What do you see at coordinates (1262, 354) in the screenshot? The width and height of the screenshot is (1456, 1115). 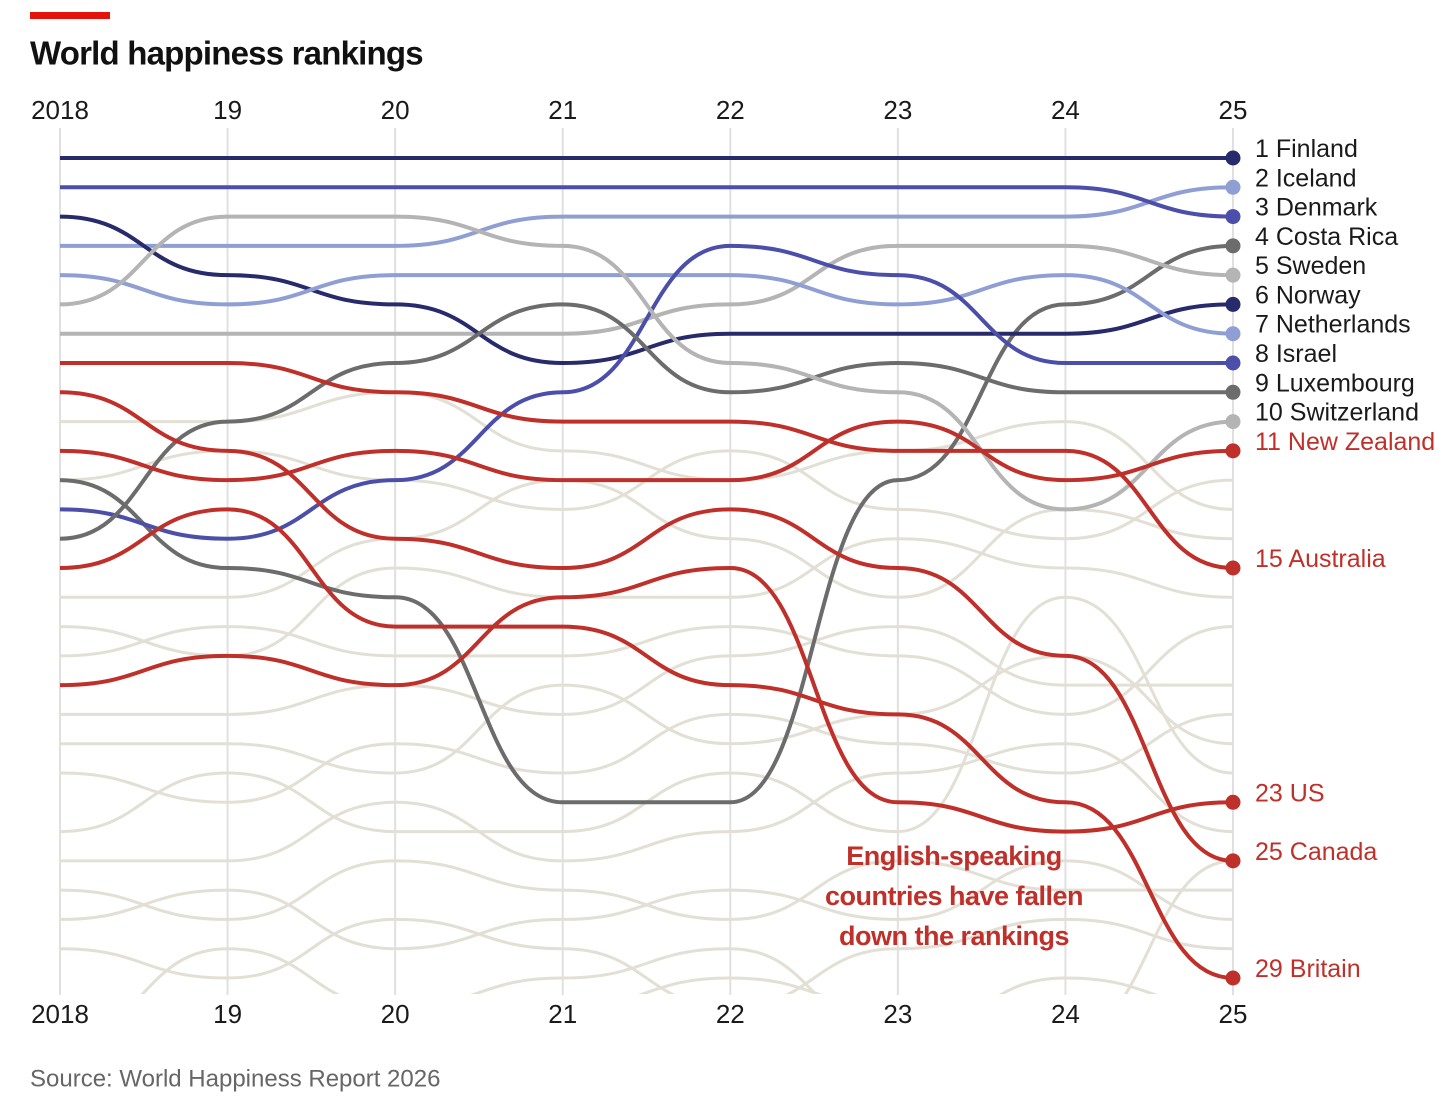 I see `rank-label: 8` at bounding box center [1262, 354].